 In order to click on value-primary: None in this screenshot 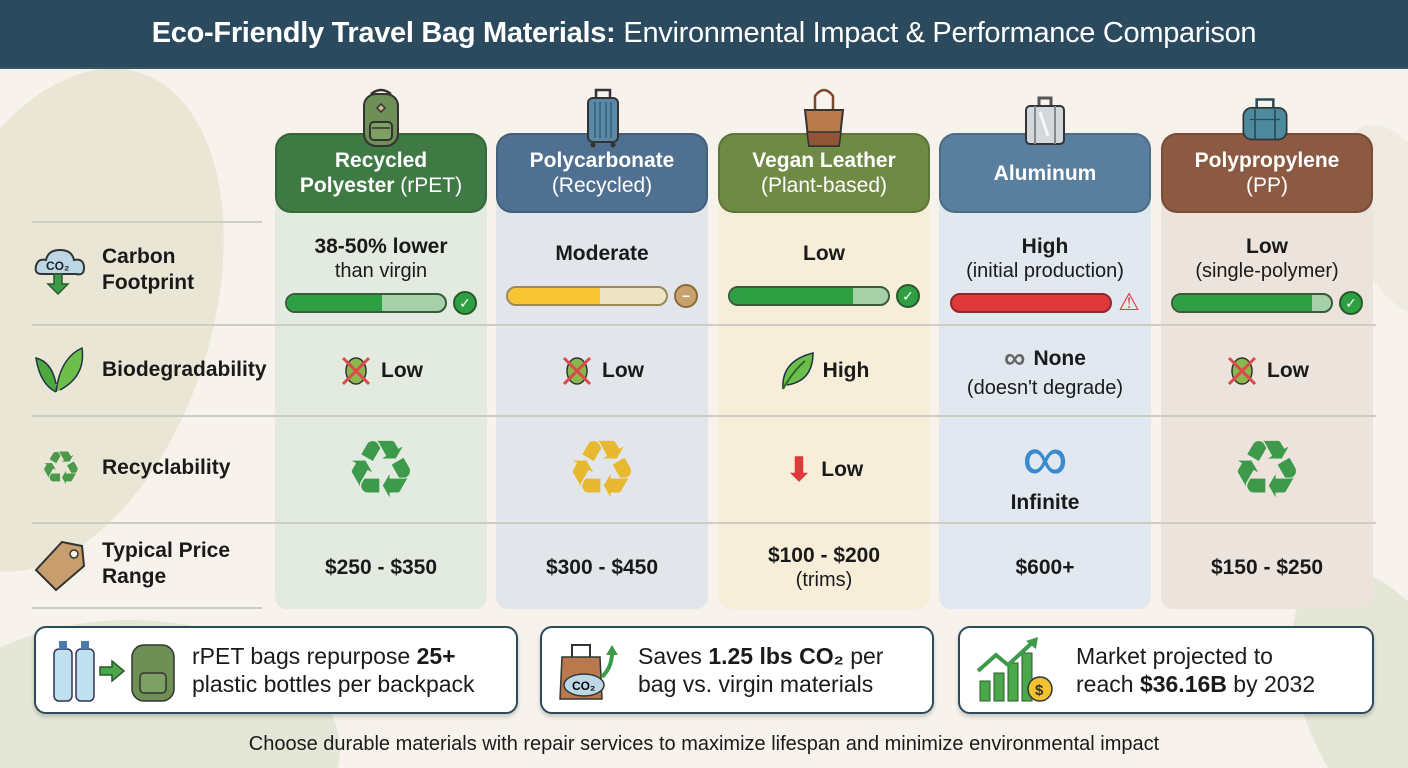, I will do `click(1059, 358)`.